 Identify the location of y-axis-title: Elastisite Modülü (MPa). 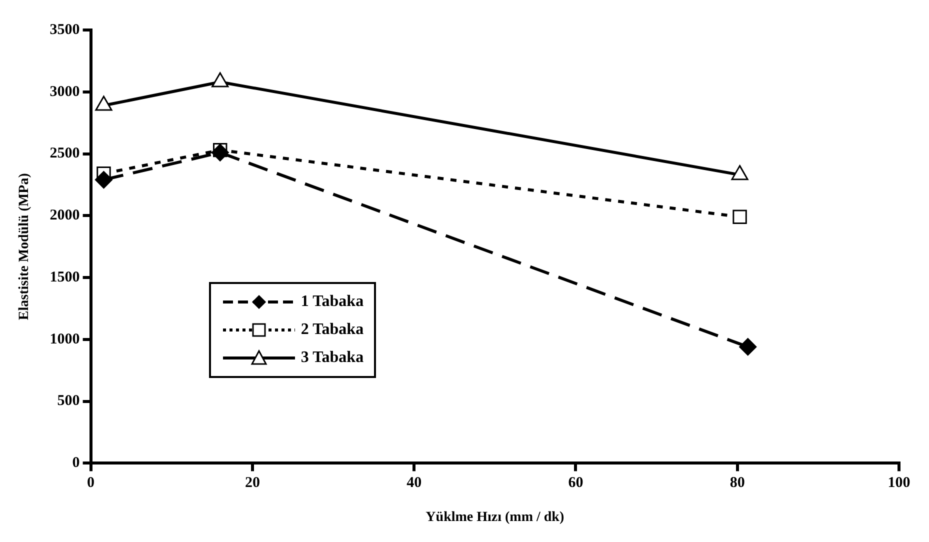
(24, 246).